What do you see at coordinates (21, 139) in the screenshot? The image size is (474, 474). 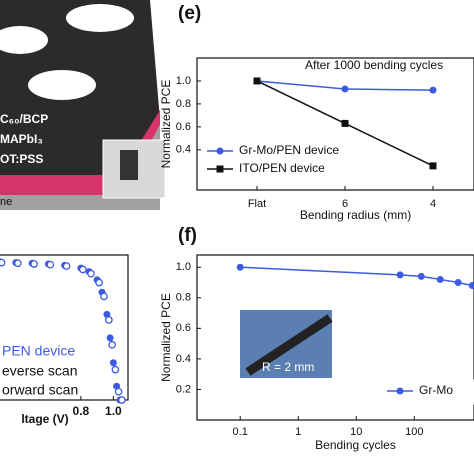 I see `layer-label: MAPbI₃` at bounding box center [21, 139].